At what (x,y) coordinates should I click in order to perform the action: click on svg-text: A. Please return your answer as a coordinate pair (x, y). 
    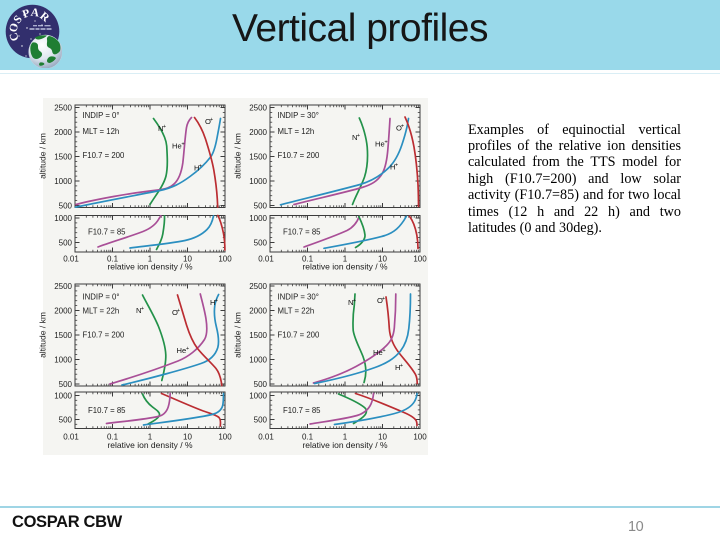
    Looking at the image, I should click on (35, 13).